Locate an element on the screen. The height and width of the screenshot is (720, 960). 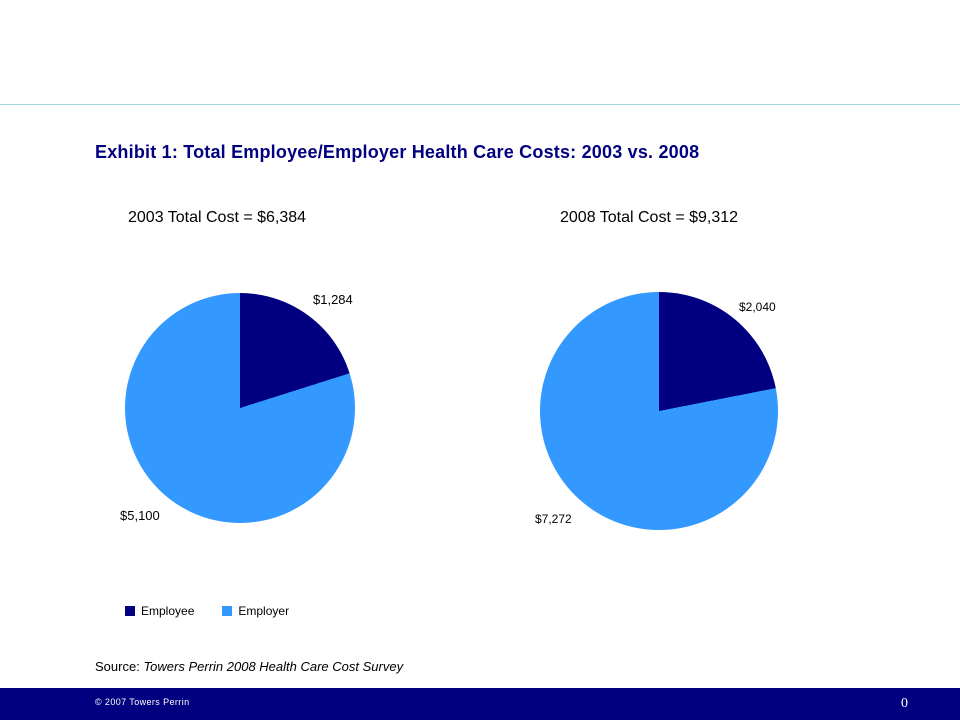
pie-2003-employee-value-label: $1,284 is located at coordinates (333, 299).